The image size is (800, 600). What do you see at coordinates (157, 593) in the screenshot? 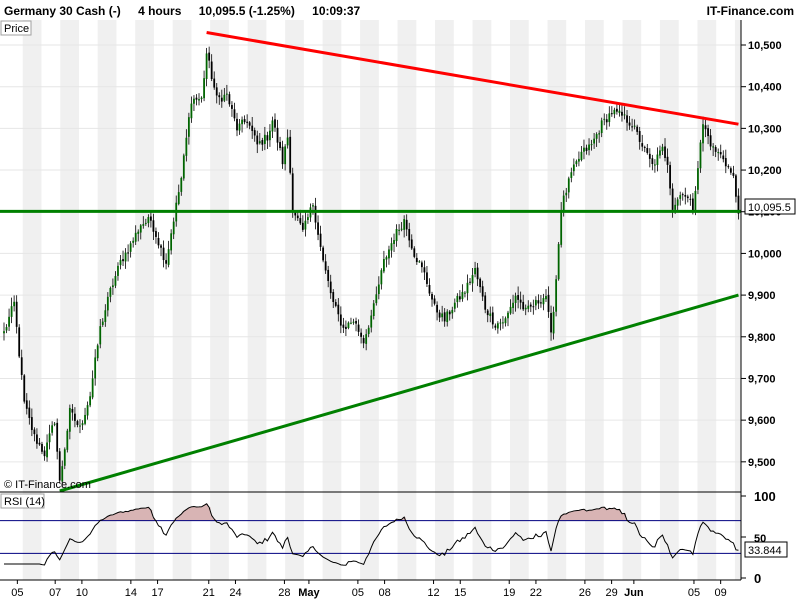
I see `x-tick-label: 17` at bounding box center [157, 593].